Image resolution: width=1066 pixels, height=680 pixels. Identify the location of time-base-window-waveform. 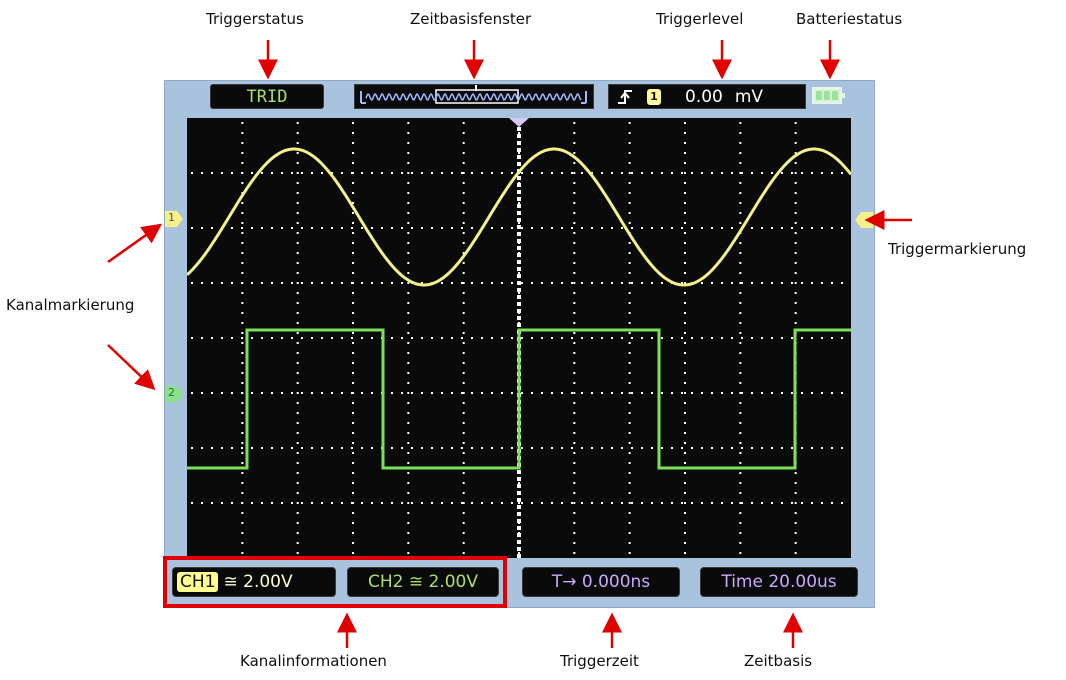
(473, 94).